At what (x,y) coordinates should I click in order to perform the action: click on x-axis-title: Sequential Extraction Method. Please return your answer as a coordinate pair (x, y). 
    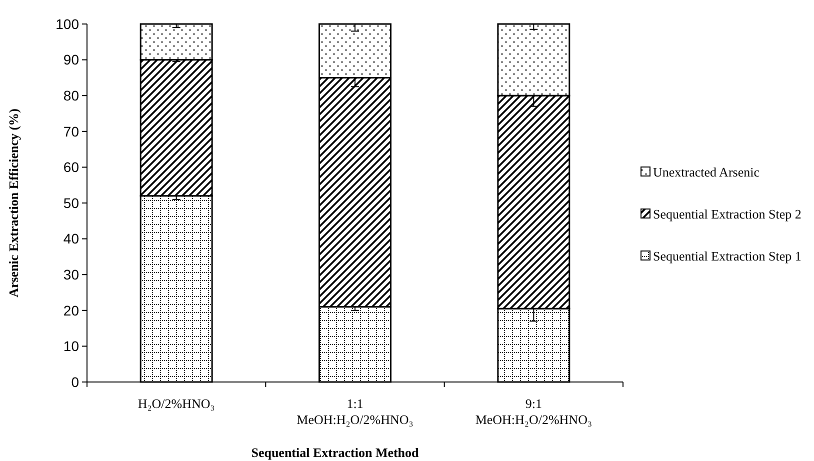
    Looking at the image, I should click on (335, 452).